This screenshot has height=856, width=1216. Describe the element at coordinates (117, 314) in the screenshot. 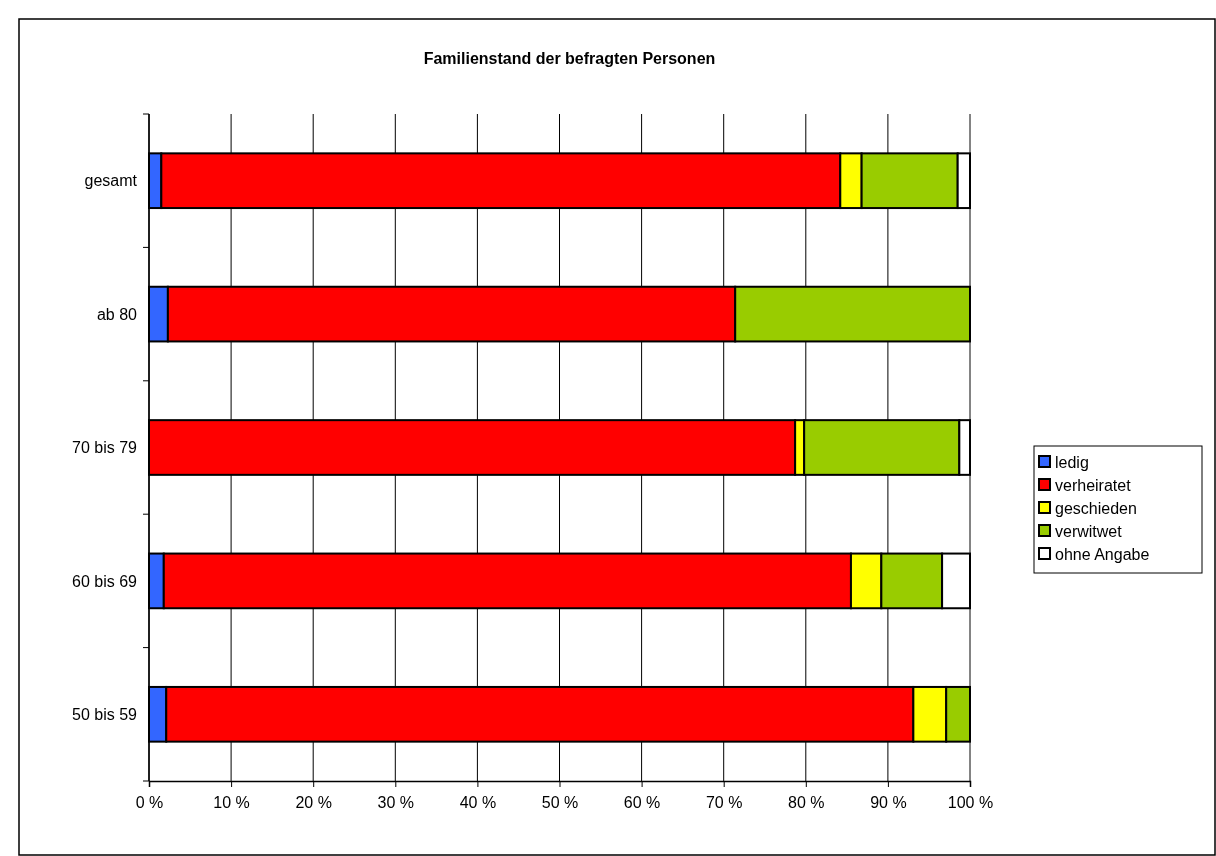

I see `y-tick-label: ab 80` at that location.